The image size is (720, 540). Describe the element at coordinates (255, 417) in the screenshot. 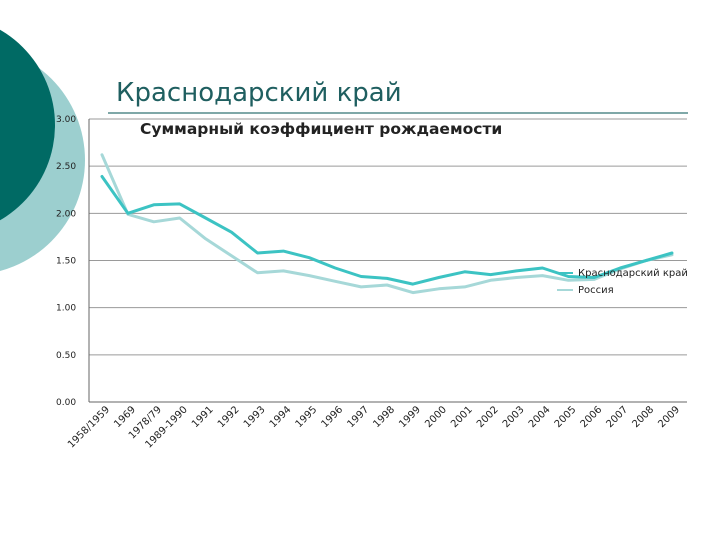

I see `x-tick-label: 1993` at that location.